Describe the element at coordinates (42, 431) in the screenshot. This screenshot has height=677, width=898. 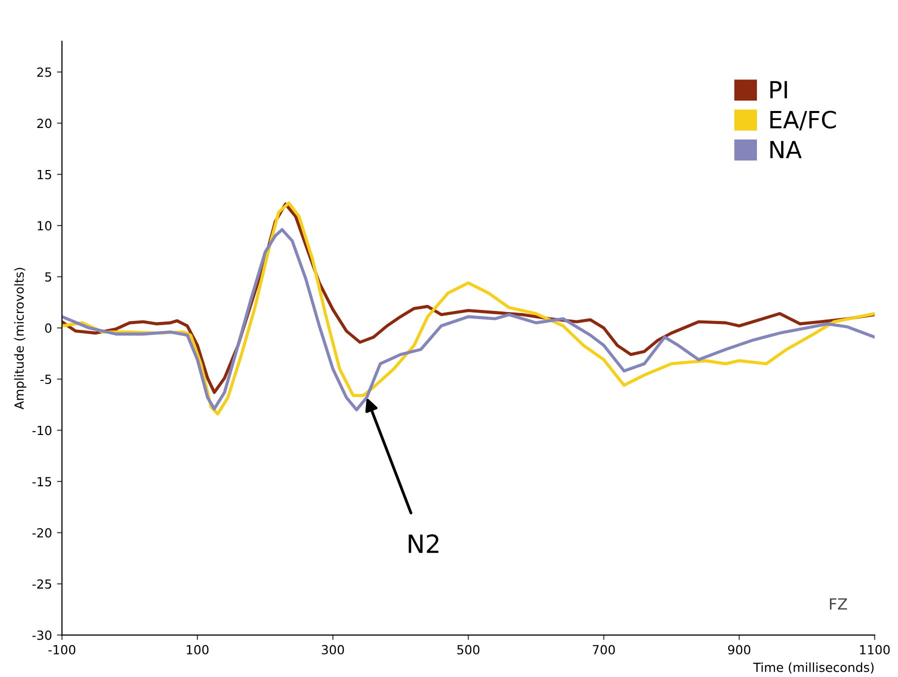
I see `y-tick-label: -10` at that location.